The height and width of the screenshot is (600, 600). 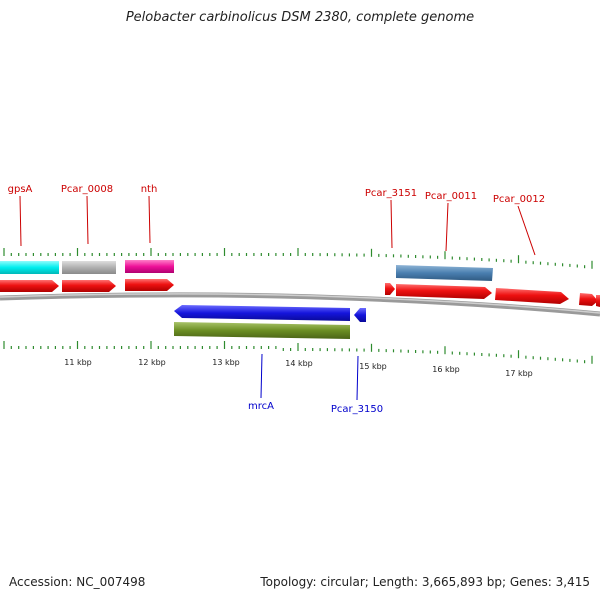 I want to click on gene-label-Pcar_0012: Pcar_0012, so click(x=519, y=199).